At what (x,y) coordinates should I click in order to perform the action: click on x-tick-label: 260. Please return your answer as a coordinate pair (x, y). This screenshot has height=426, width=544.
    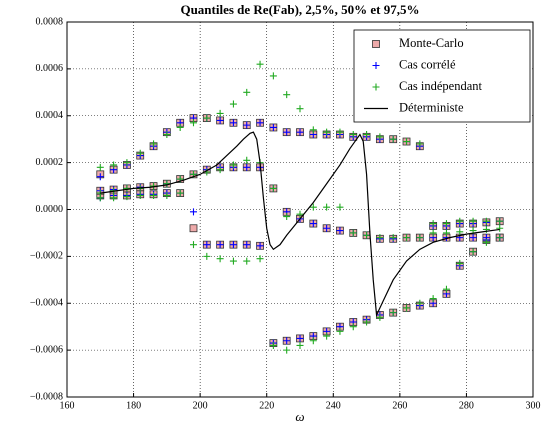
    Looking at the image, I should click on (399, 405).